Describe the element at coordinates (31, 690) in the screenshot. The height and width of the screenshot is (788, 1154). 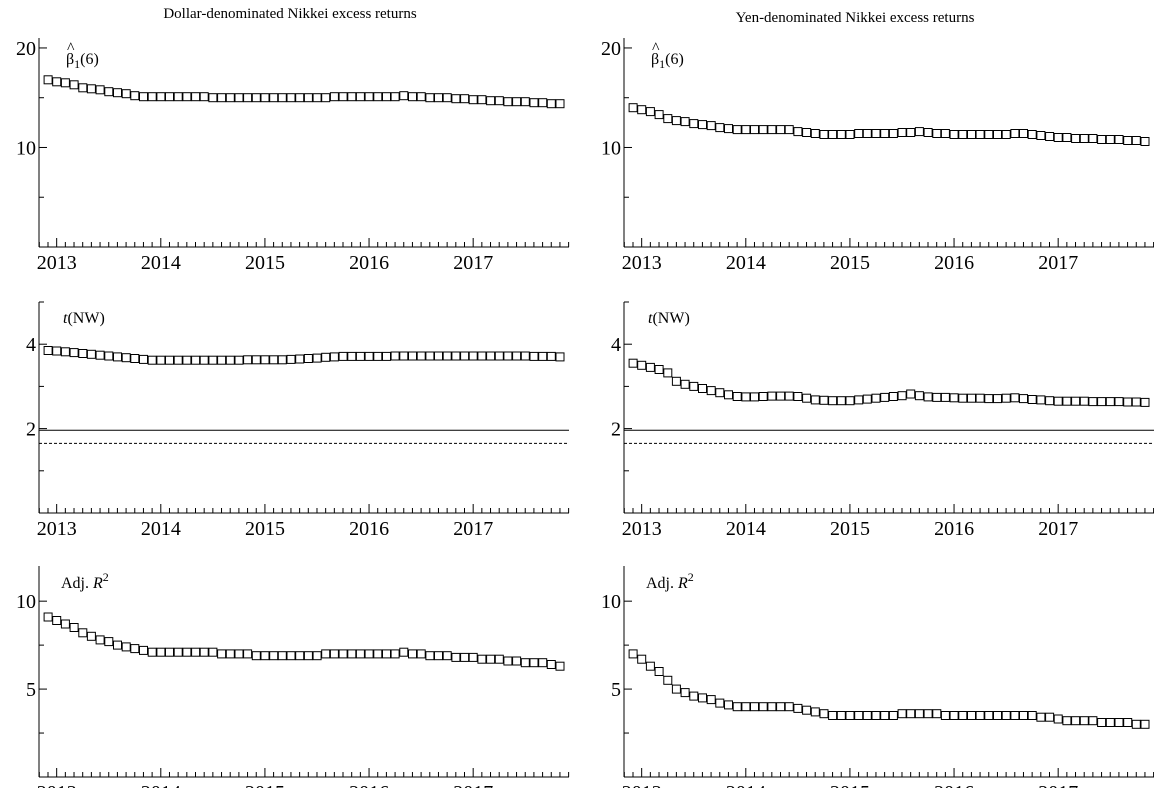
I see `y-tick-label: 5` at that location.